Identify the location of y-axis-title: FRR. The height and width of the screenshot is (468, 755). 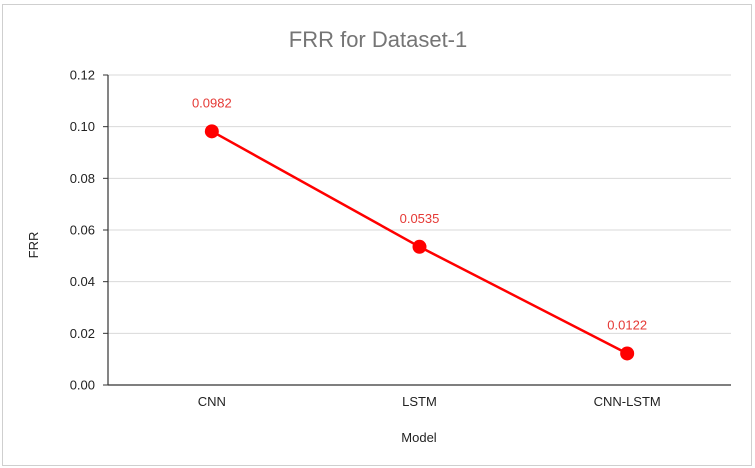
(33, 245).